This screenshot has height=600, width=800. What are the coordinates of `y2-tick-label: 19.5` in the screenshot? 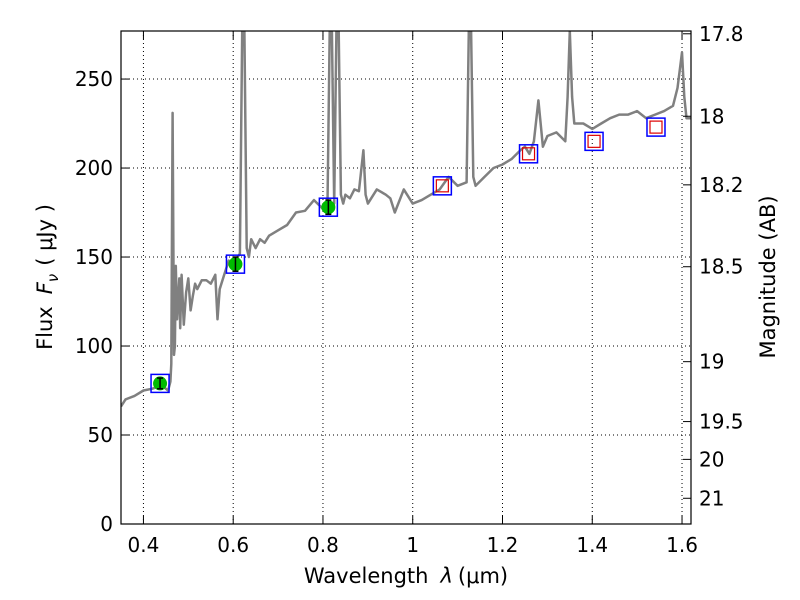 It's located at (721, 422).